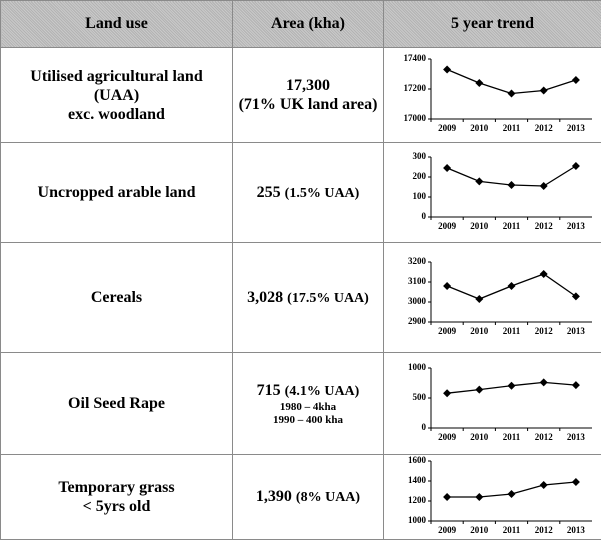 The image size is (601, 540). I want to click on y-tick-label: 1400, so click(417, 480).